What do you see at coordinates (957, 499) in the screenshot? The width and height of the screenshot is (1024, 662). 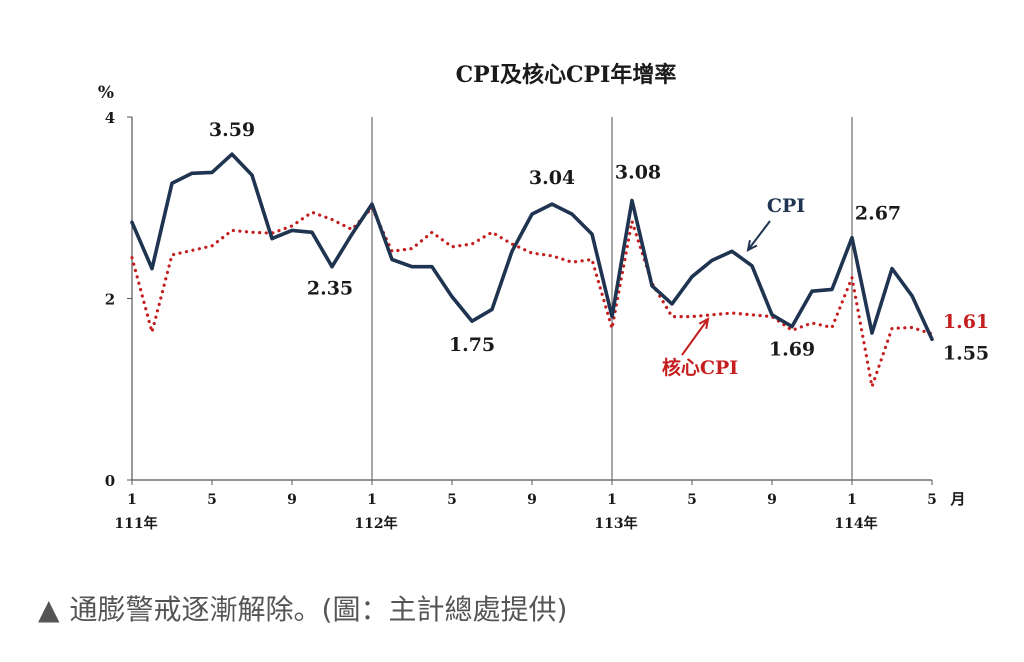 I see `x-unit-label: 月` at bounding box center [957, 499].